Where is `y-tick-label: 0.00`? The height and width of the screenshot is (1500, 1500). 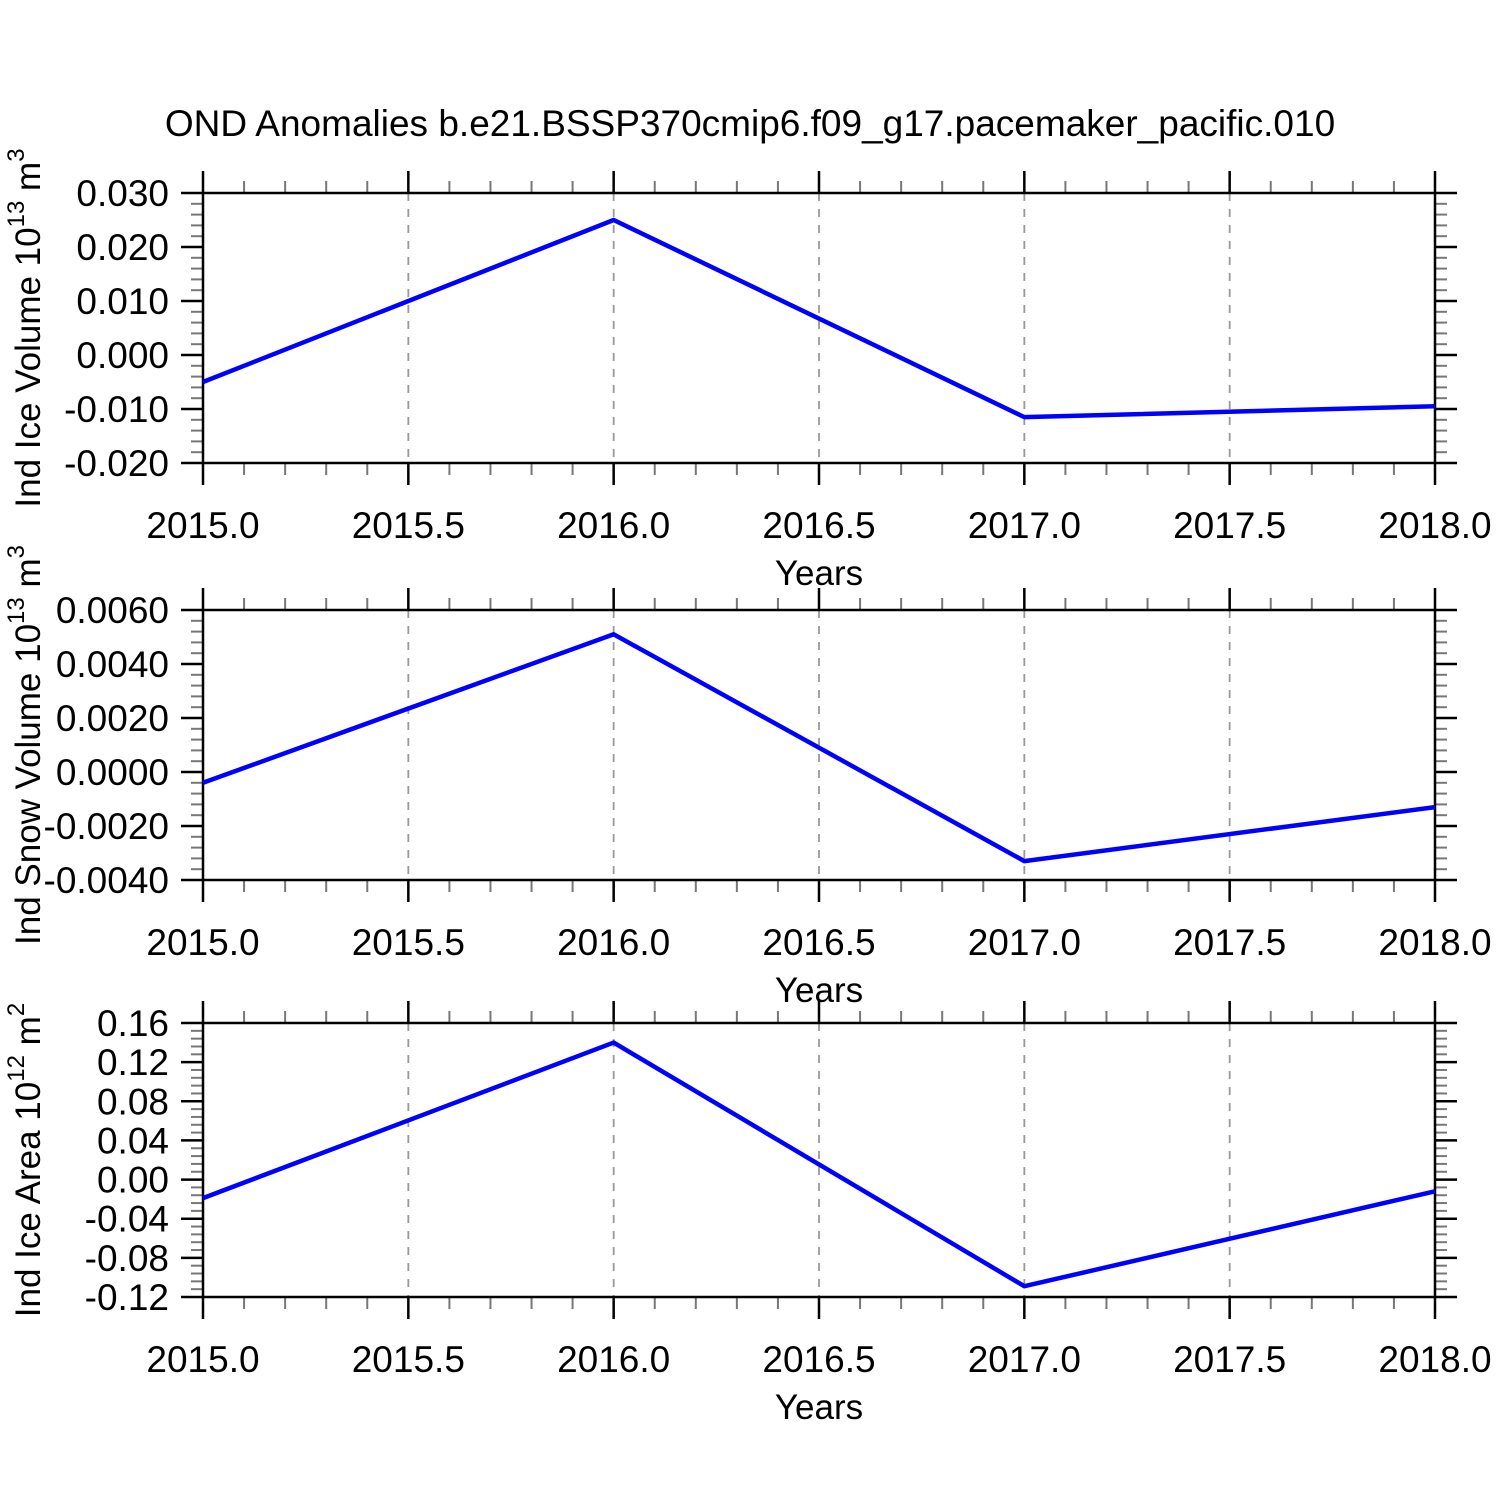
y-tick-label: 0.00 is located at coordinates (133, 1180).